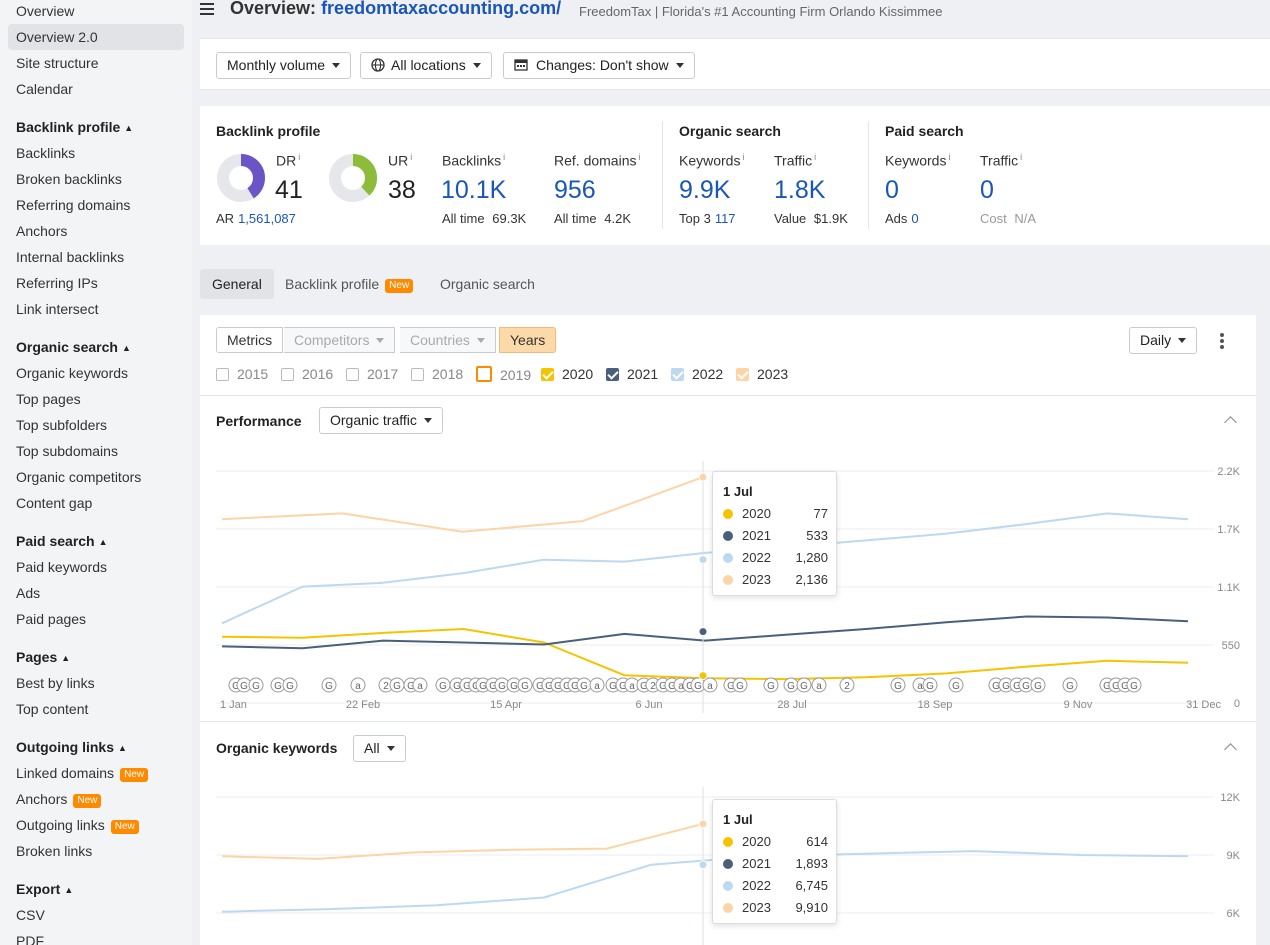  Describe the element at coordinates (567, 374) in the screenshot. I see `year-checkbox-2020: 2020` at that location.